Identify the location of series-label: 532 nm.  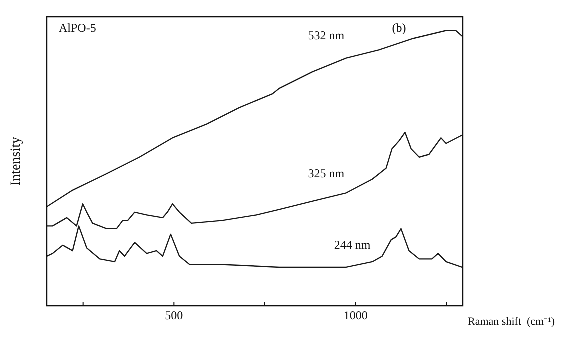
(327, 35).